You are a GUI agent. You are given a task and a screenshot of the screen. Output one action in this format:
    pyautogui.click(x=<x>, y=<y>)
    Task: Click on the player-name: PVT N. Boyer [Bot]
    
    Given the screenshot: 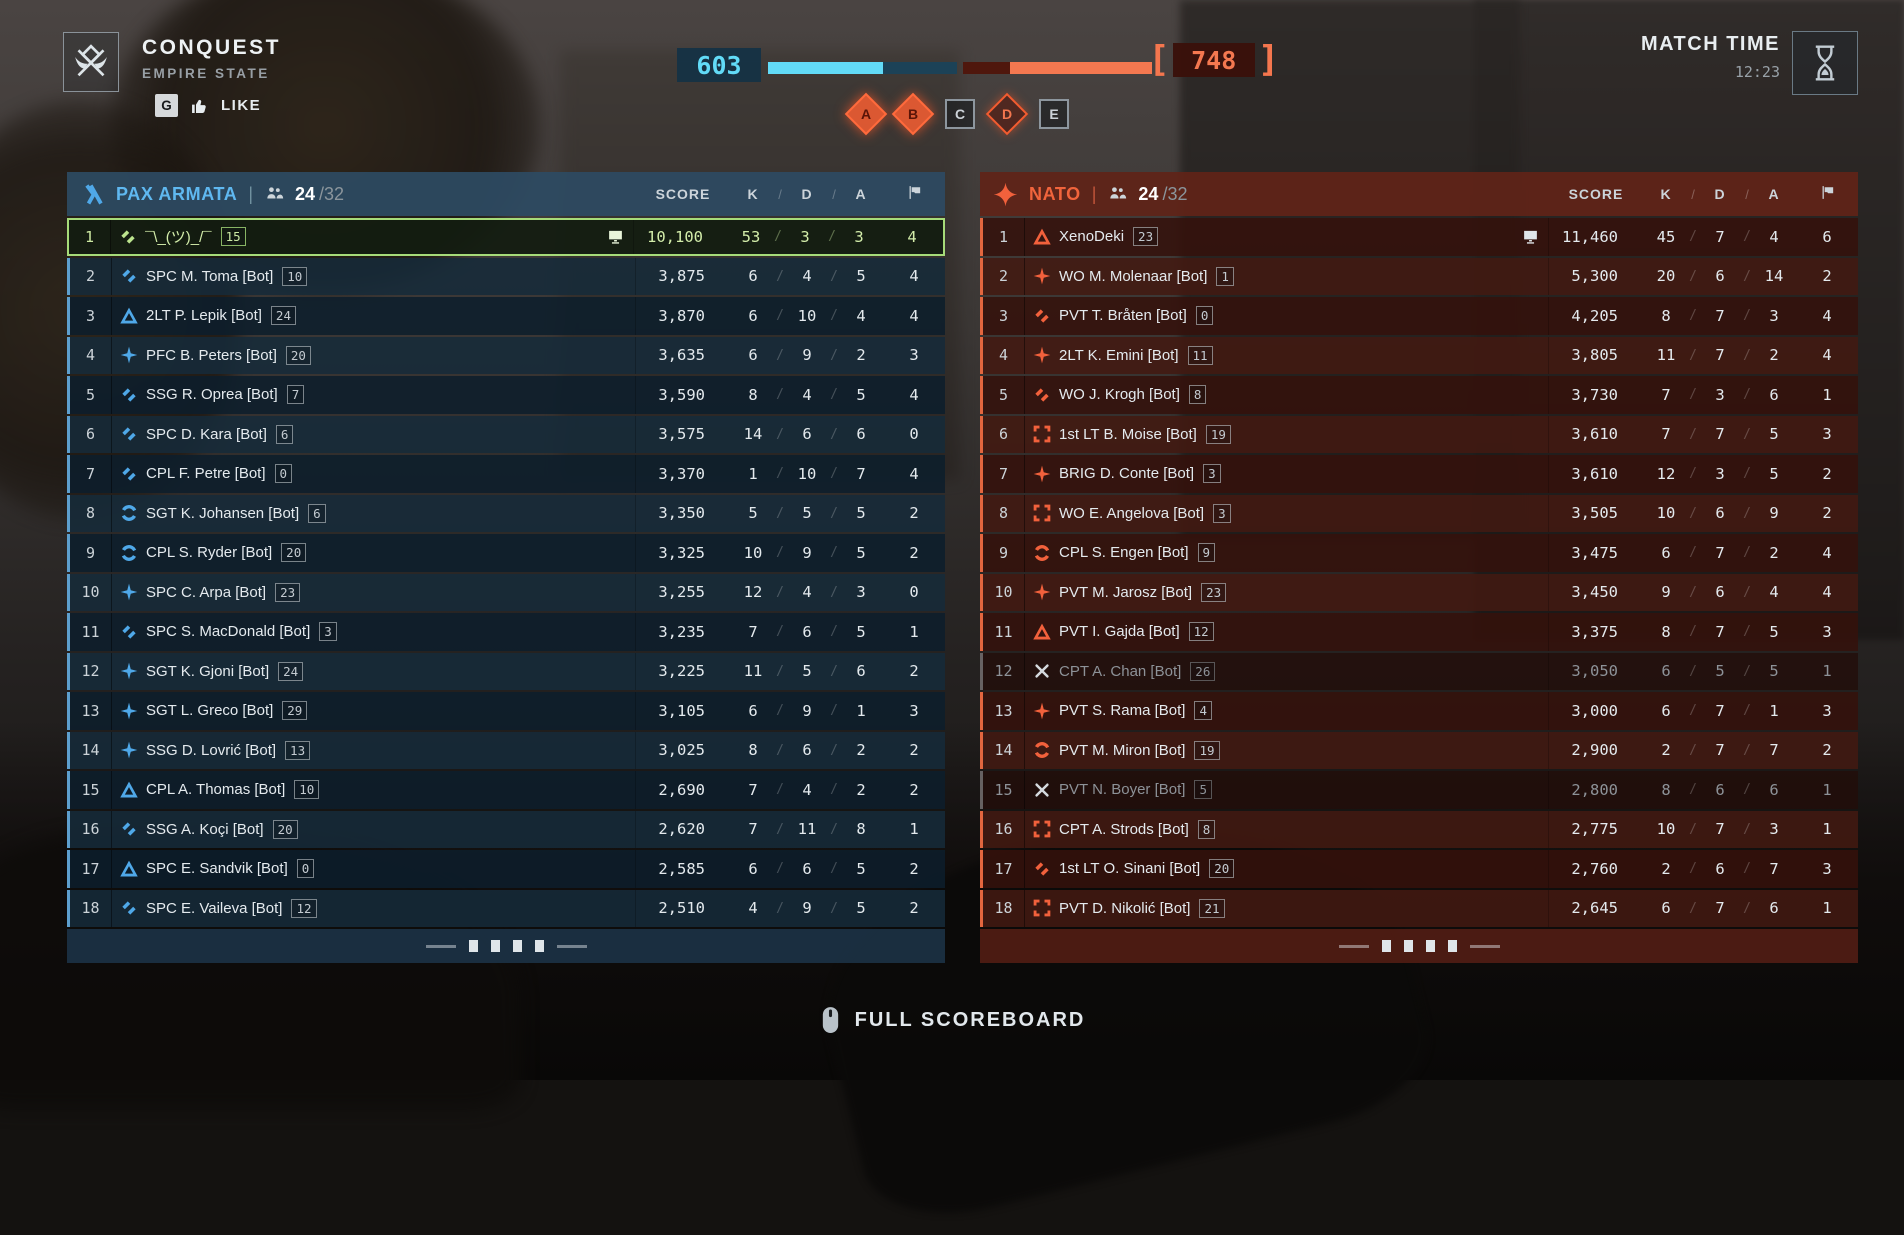 What is the action you would take?
    pyautogui.click(x=1122, y=790)
    